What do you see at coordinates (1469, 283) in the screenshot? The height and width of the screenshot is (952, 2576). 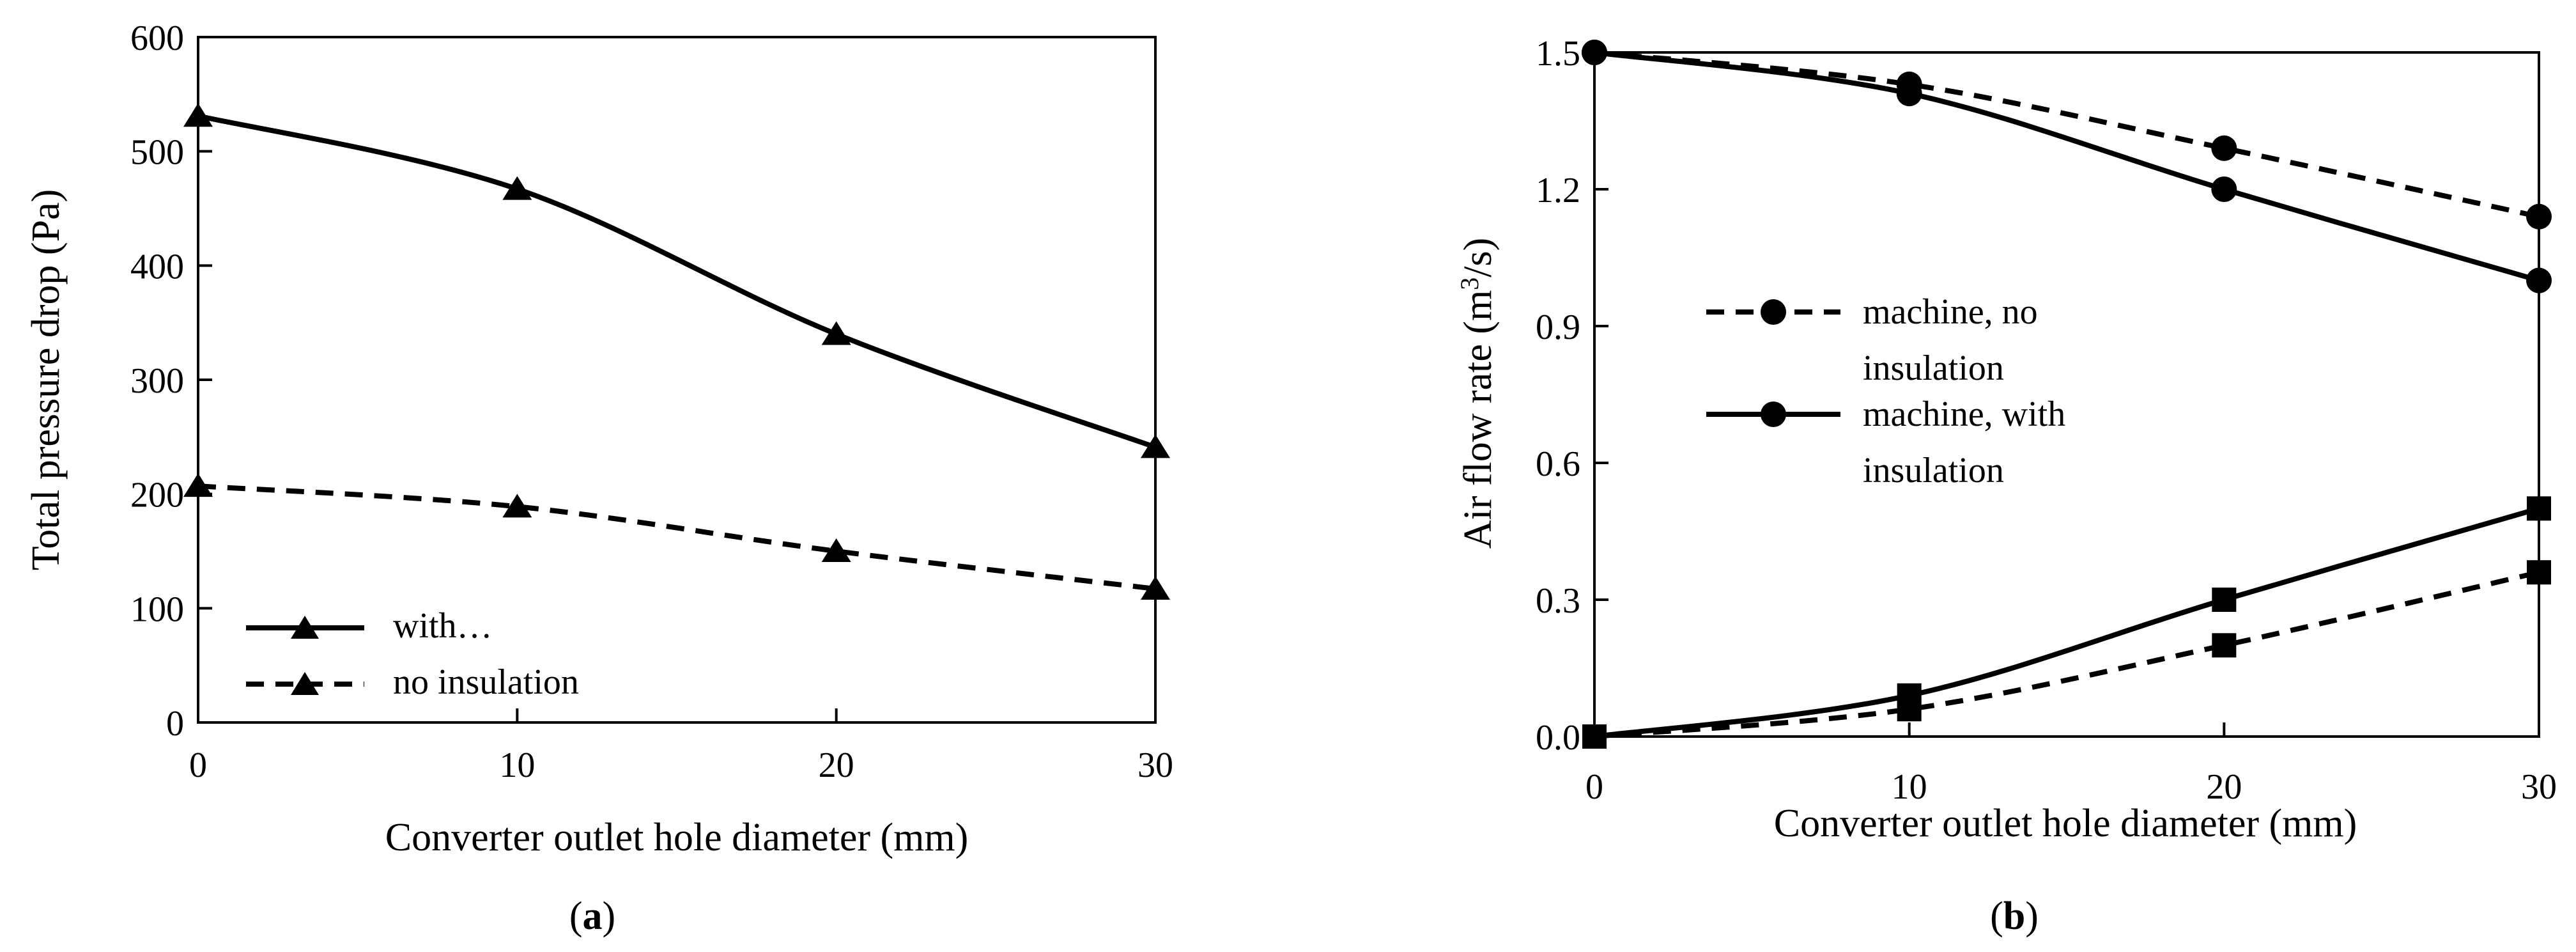 I see `panel-b-y-axis-label-superscript: 3` at bounding box center [1469, 283].